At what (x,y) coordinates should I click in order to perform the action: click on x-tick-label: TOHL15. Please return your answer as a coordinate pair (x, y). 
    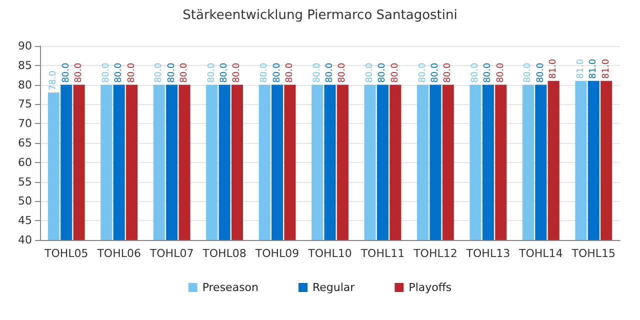
    Looking at the image, I should click on (593, 253).